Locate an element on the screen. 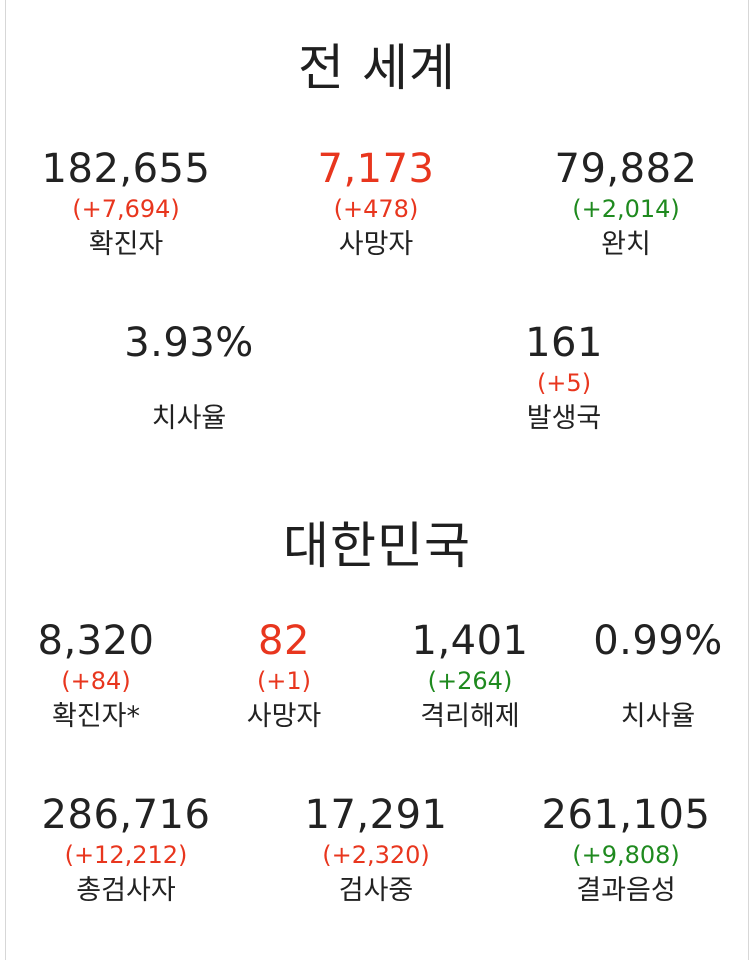 This screenshot has width=754, height=960. korea-testing-label: 검사중 is located at coordinates (376, 890).